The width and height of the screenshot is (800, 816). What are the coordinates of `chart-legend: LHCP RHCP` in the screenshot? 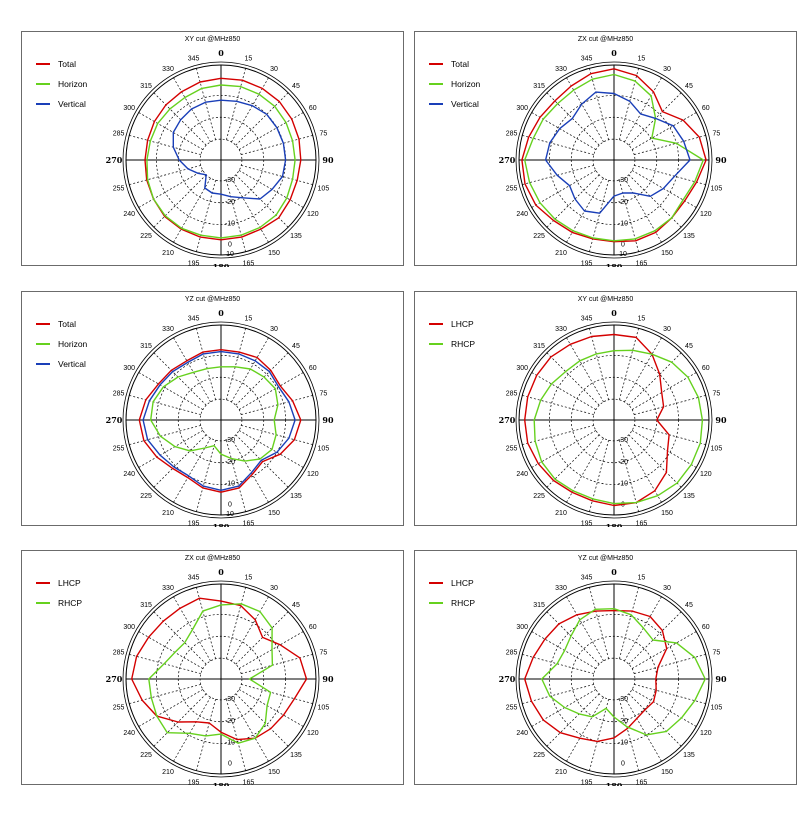 It's located at (452, 334).